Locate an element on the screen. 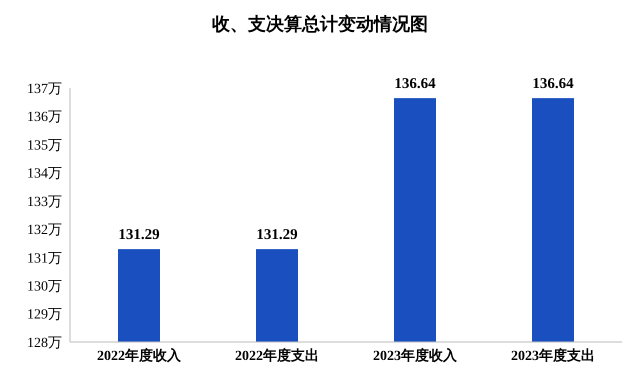  y-tick-label: 128万 is located at coordinates (44, 343).